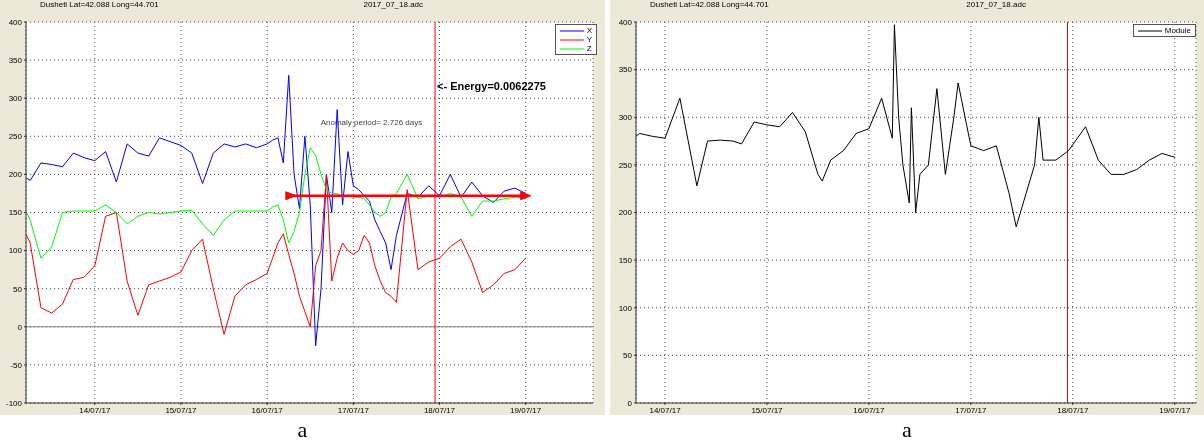 This screenshot has width=1204, height=445. What do you see at coordinates (491, 86) in the screenshot?
I see `ref-line-label: <- Energy=0.0062275` at bounding box center [491, 86].